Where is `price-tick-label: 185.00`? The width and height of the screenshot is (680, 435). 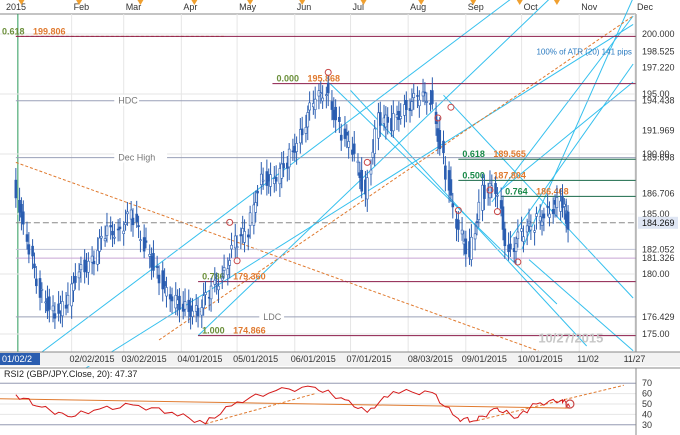
price-tick-label: 185.00 is located at coordinates (656, 214).